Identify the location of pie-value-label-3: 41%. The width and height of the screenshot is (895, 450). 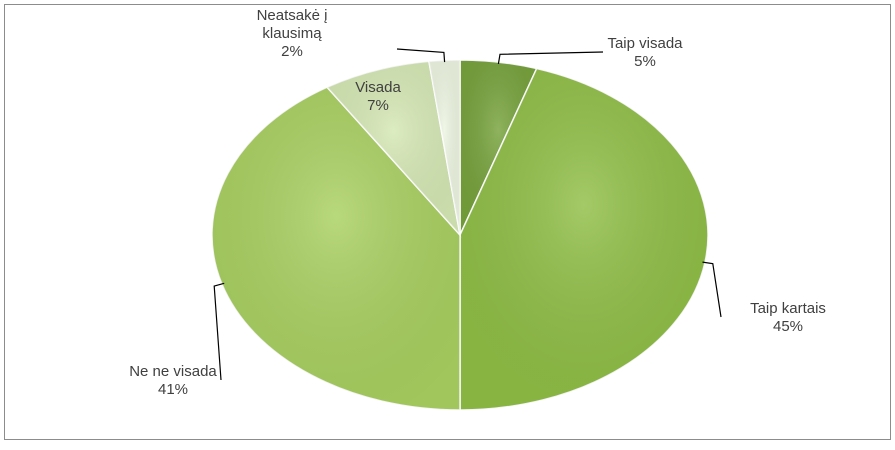
(173, 389).